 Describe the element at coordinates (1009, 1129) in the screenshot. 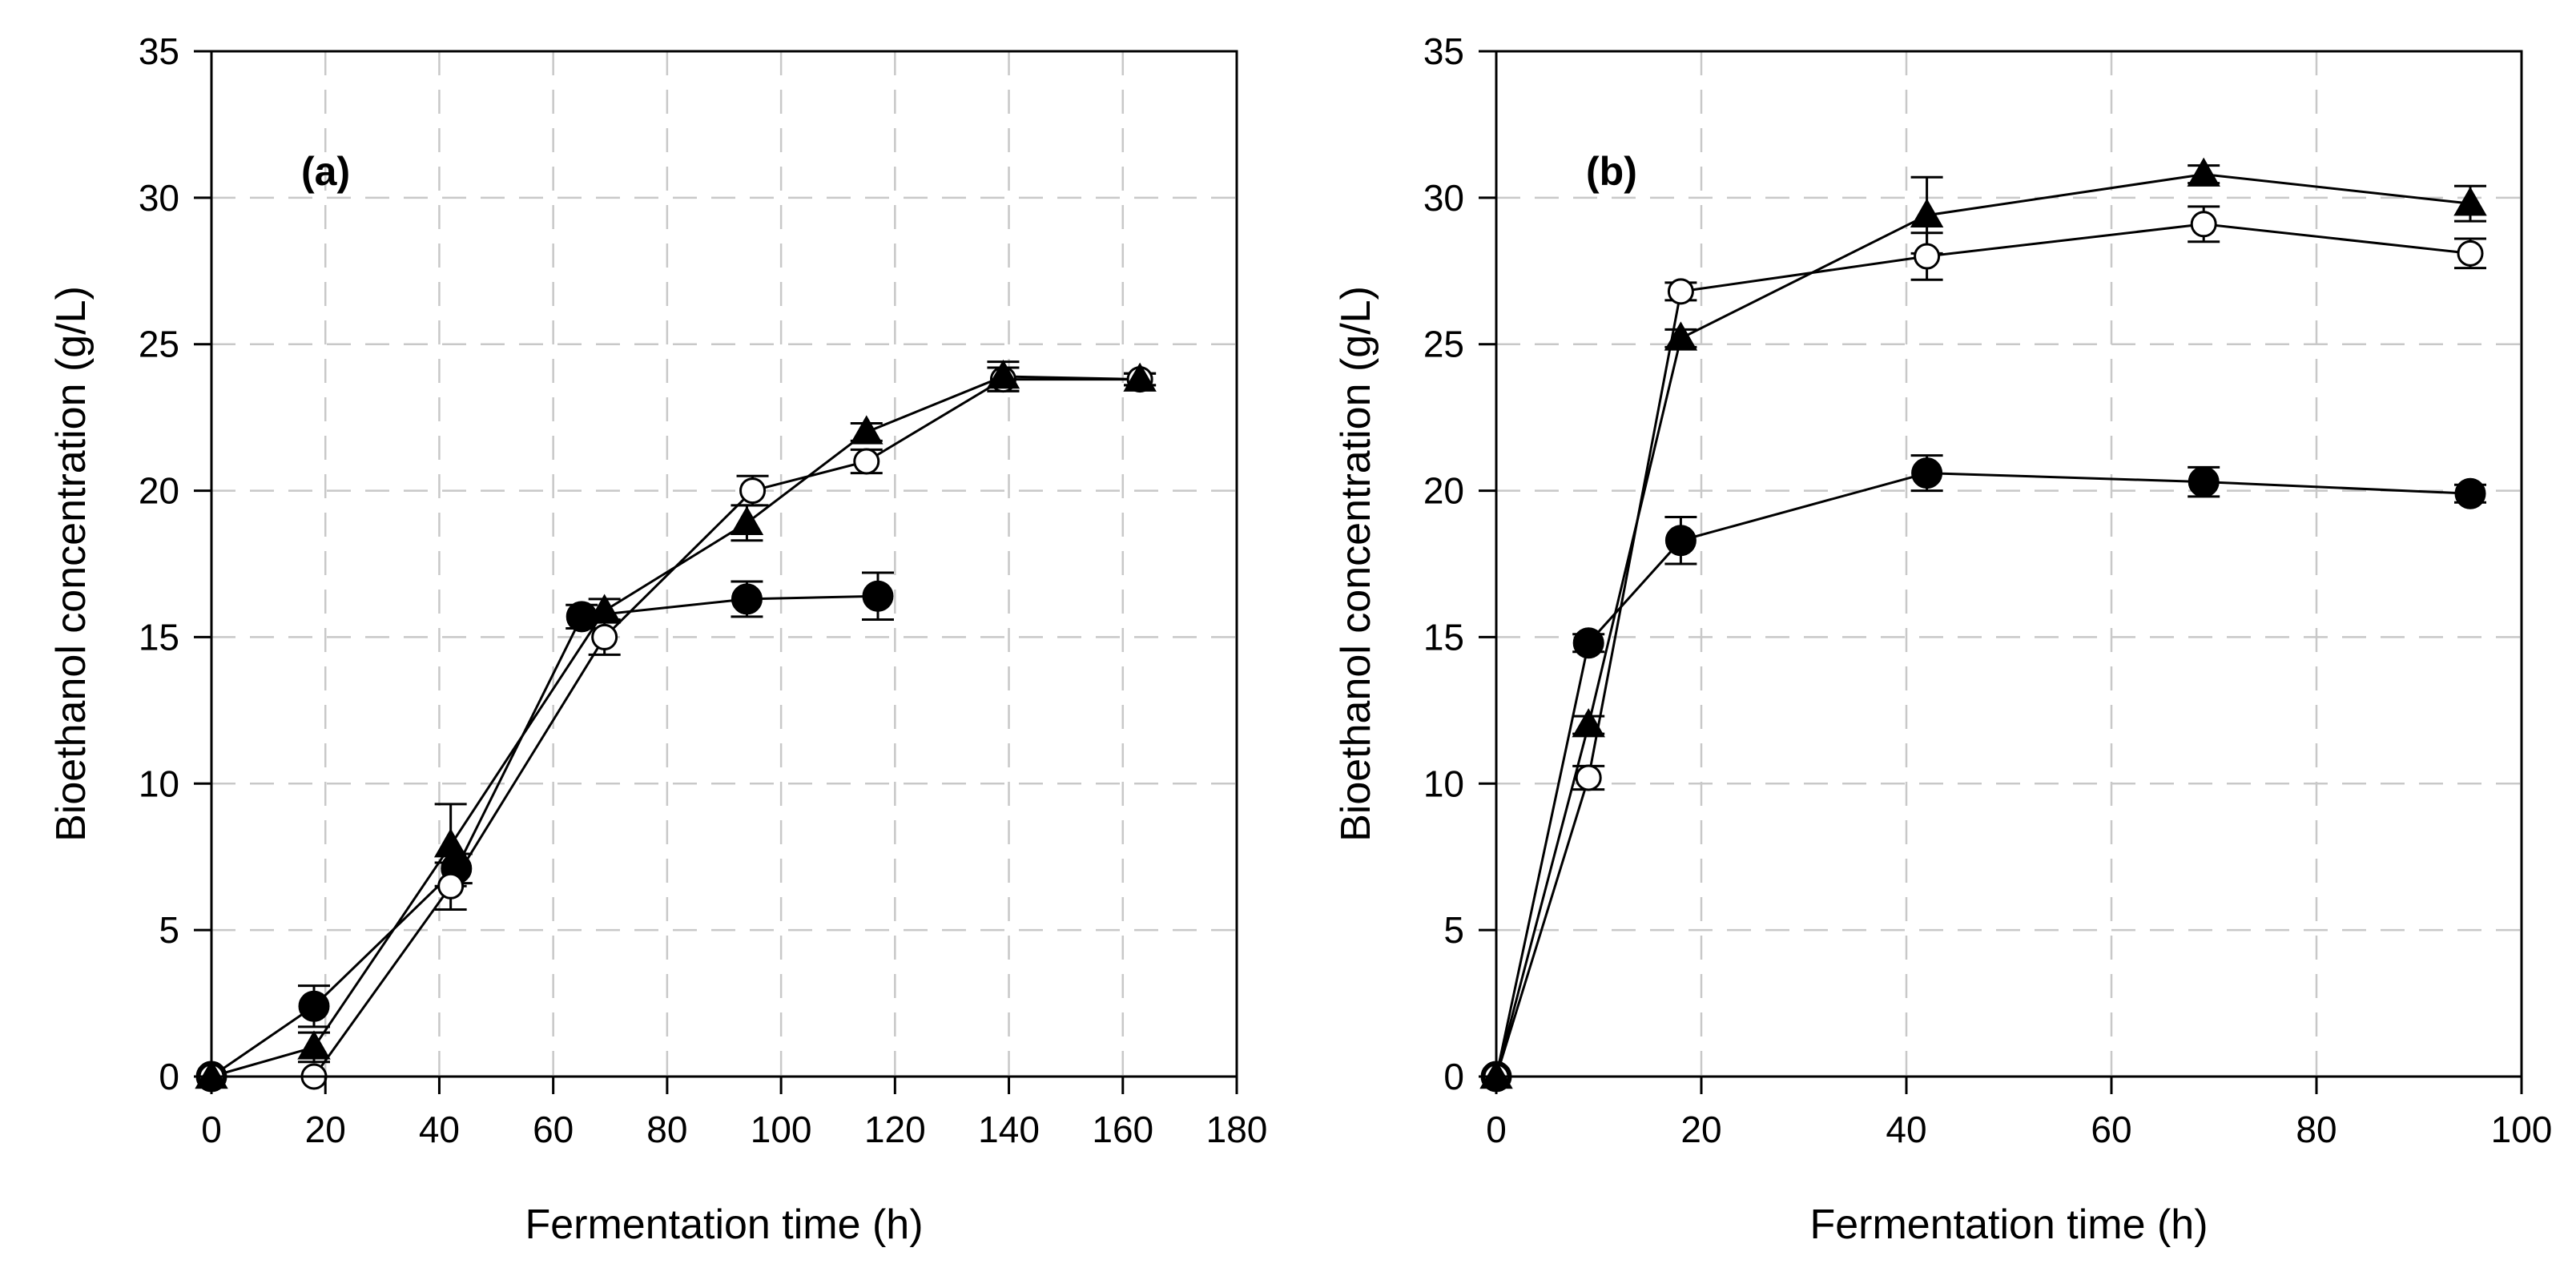

I see `x-tick-label: 140` at that location.